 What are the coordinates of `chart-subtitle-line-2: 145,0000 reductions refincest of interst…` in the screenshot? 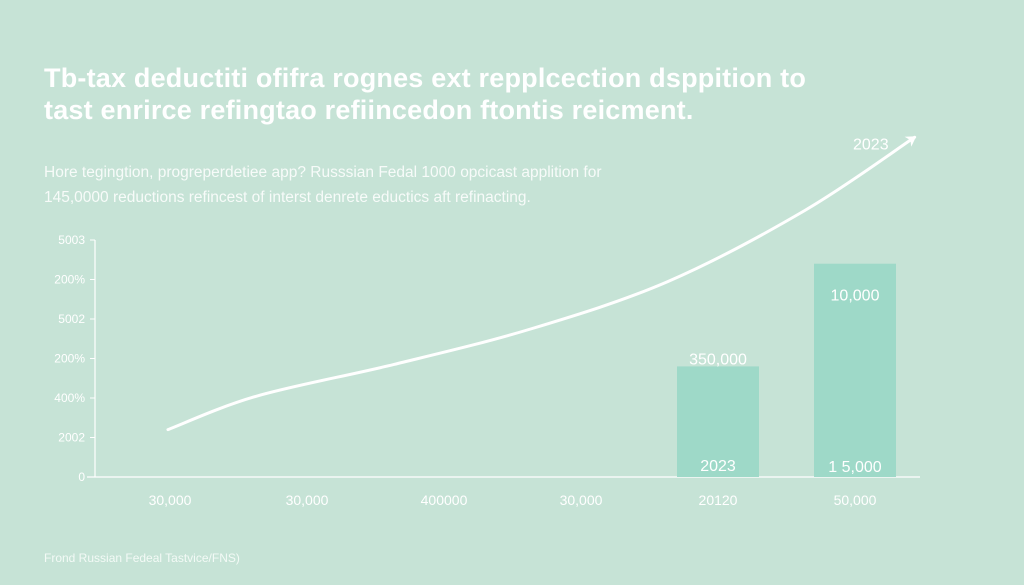 It's located at (287, 197).